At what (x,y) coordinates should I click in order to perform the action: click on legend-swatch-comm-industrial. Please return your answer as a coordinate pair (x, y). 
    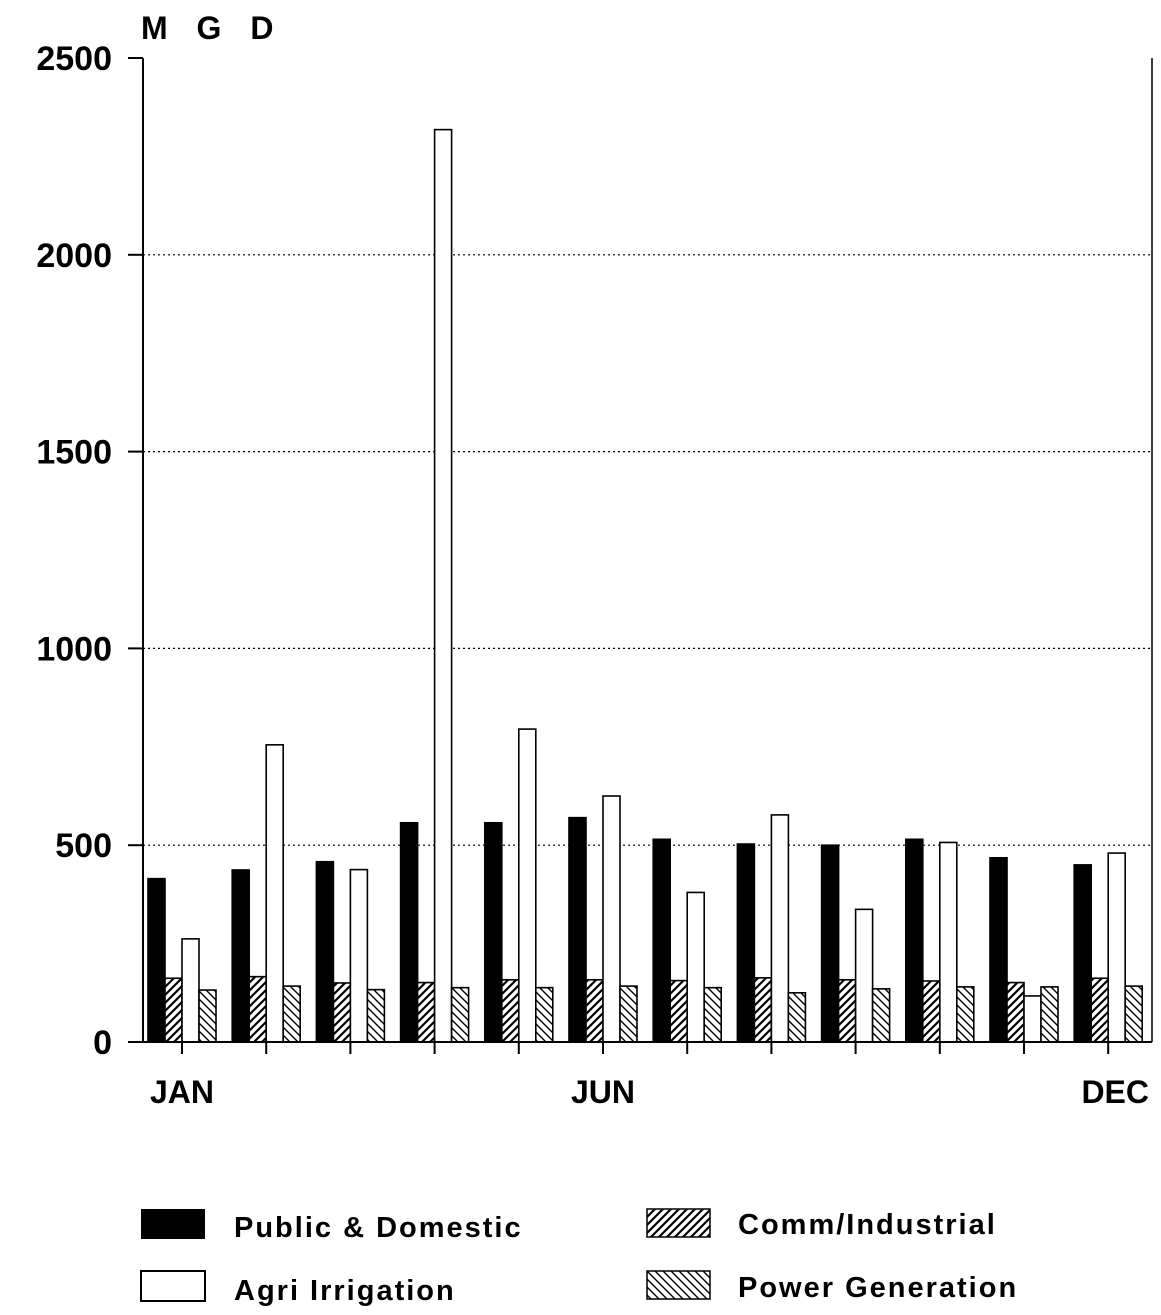
    Looking at the image, I should click on (678, 1223).